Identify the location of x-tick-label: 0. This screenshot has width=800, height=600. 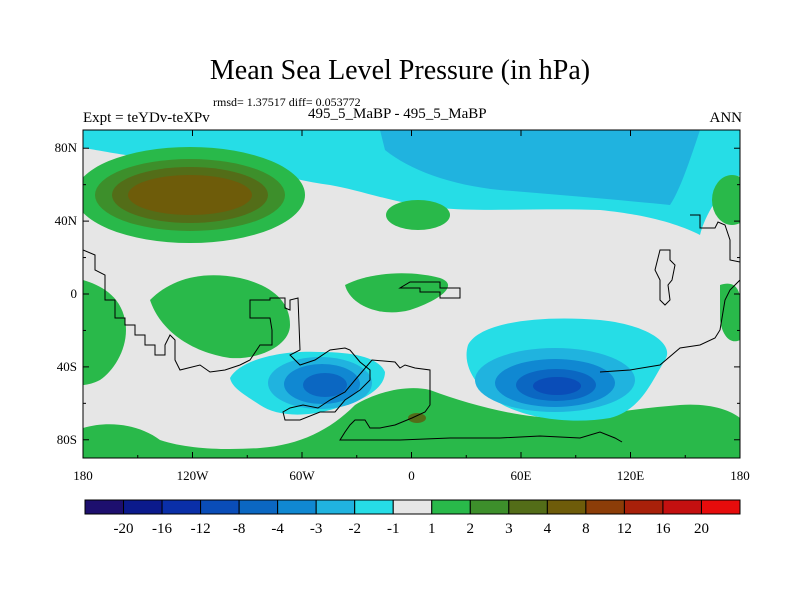
(411, 475).